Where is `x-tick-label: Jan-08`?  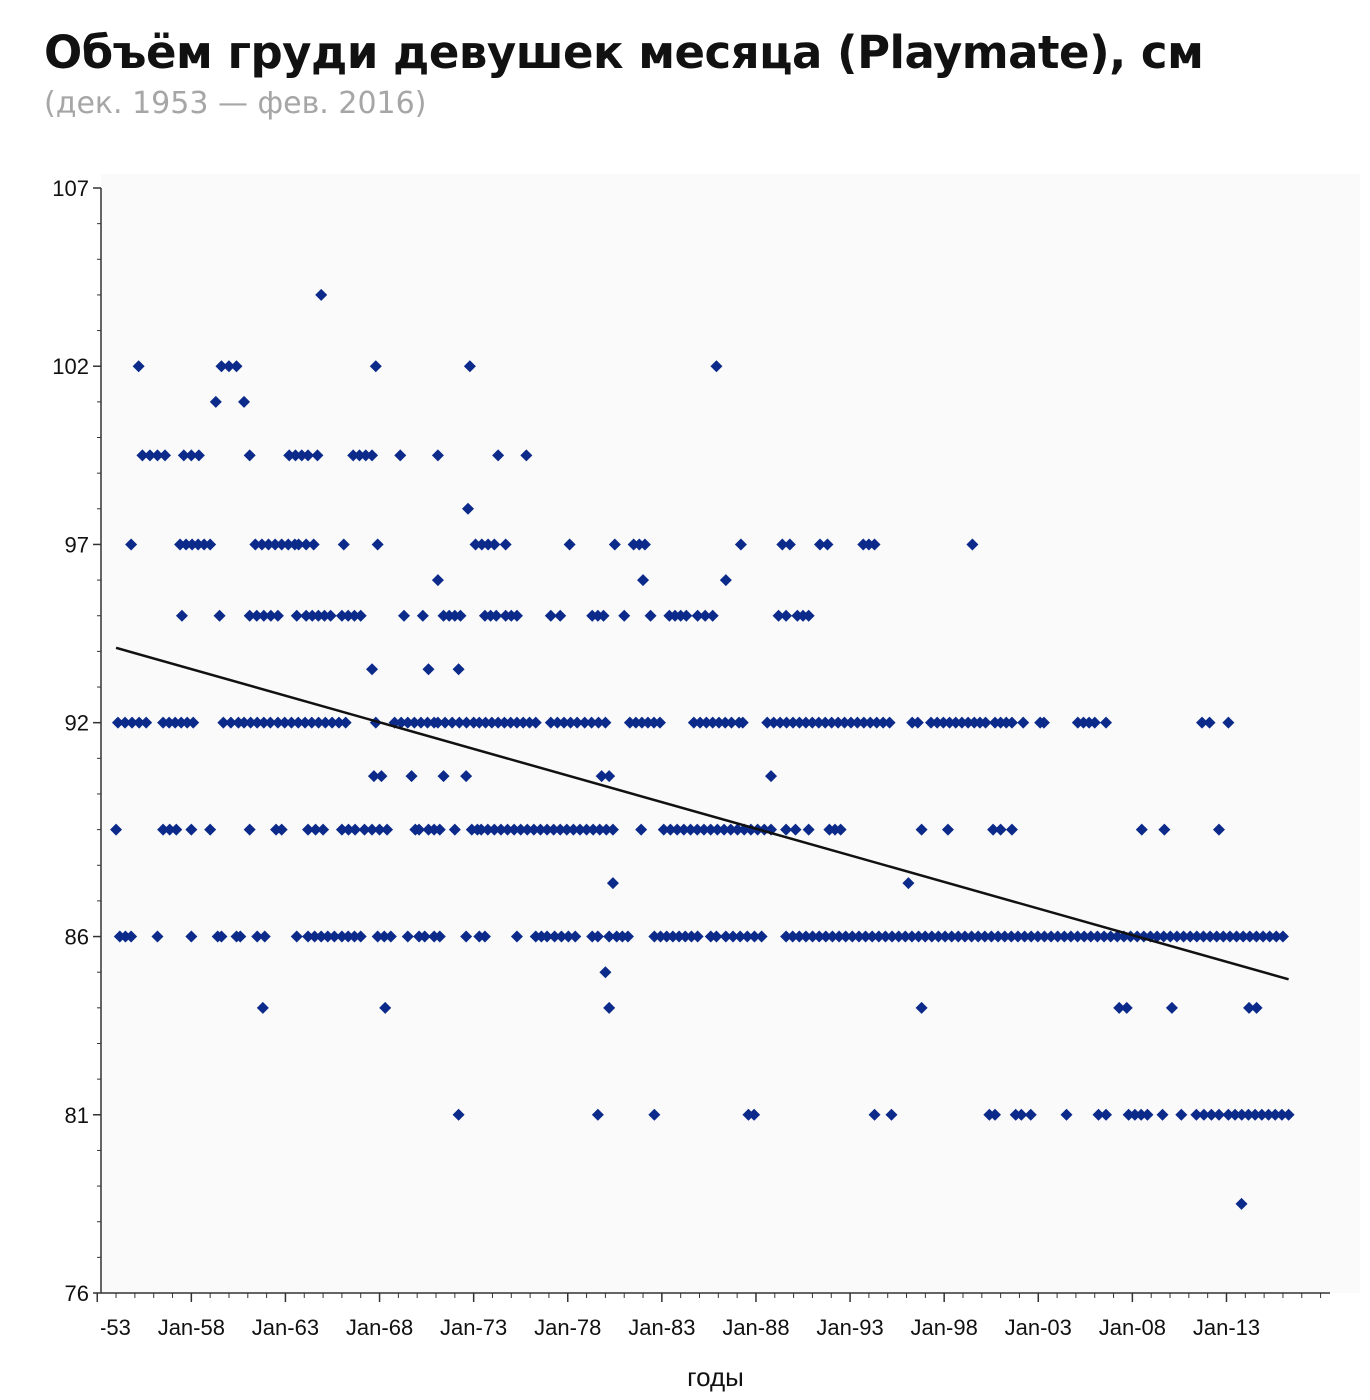 x-tick-label: Jan-08 is located at coordinates (1132, 1327).